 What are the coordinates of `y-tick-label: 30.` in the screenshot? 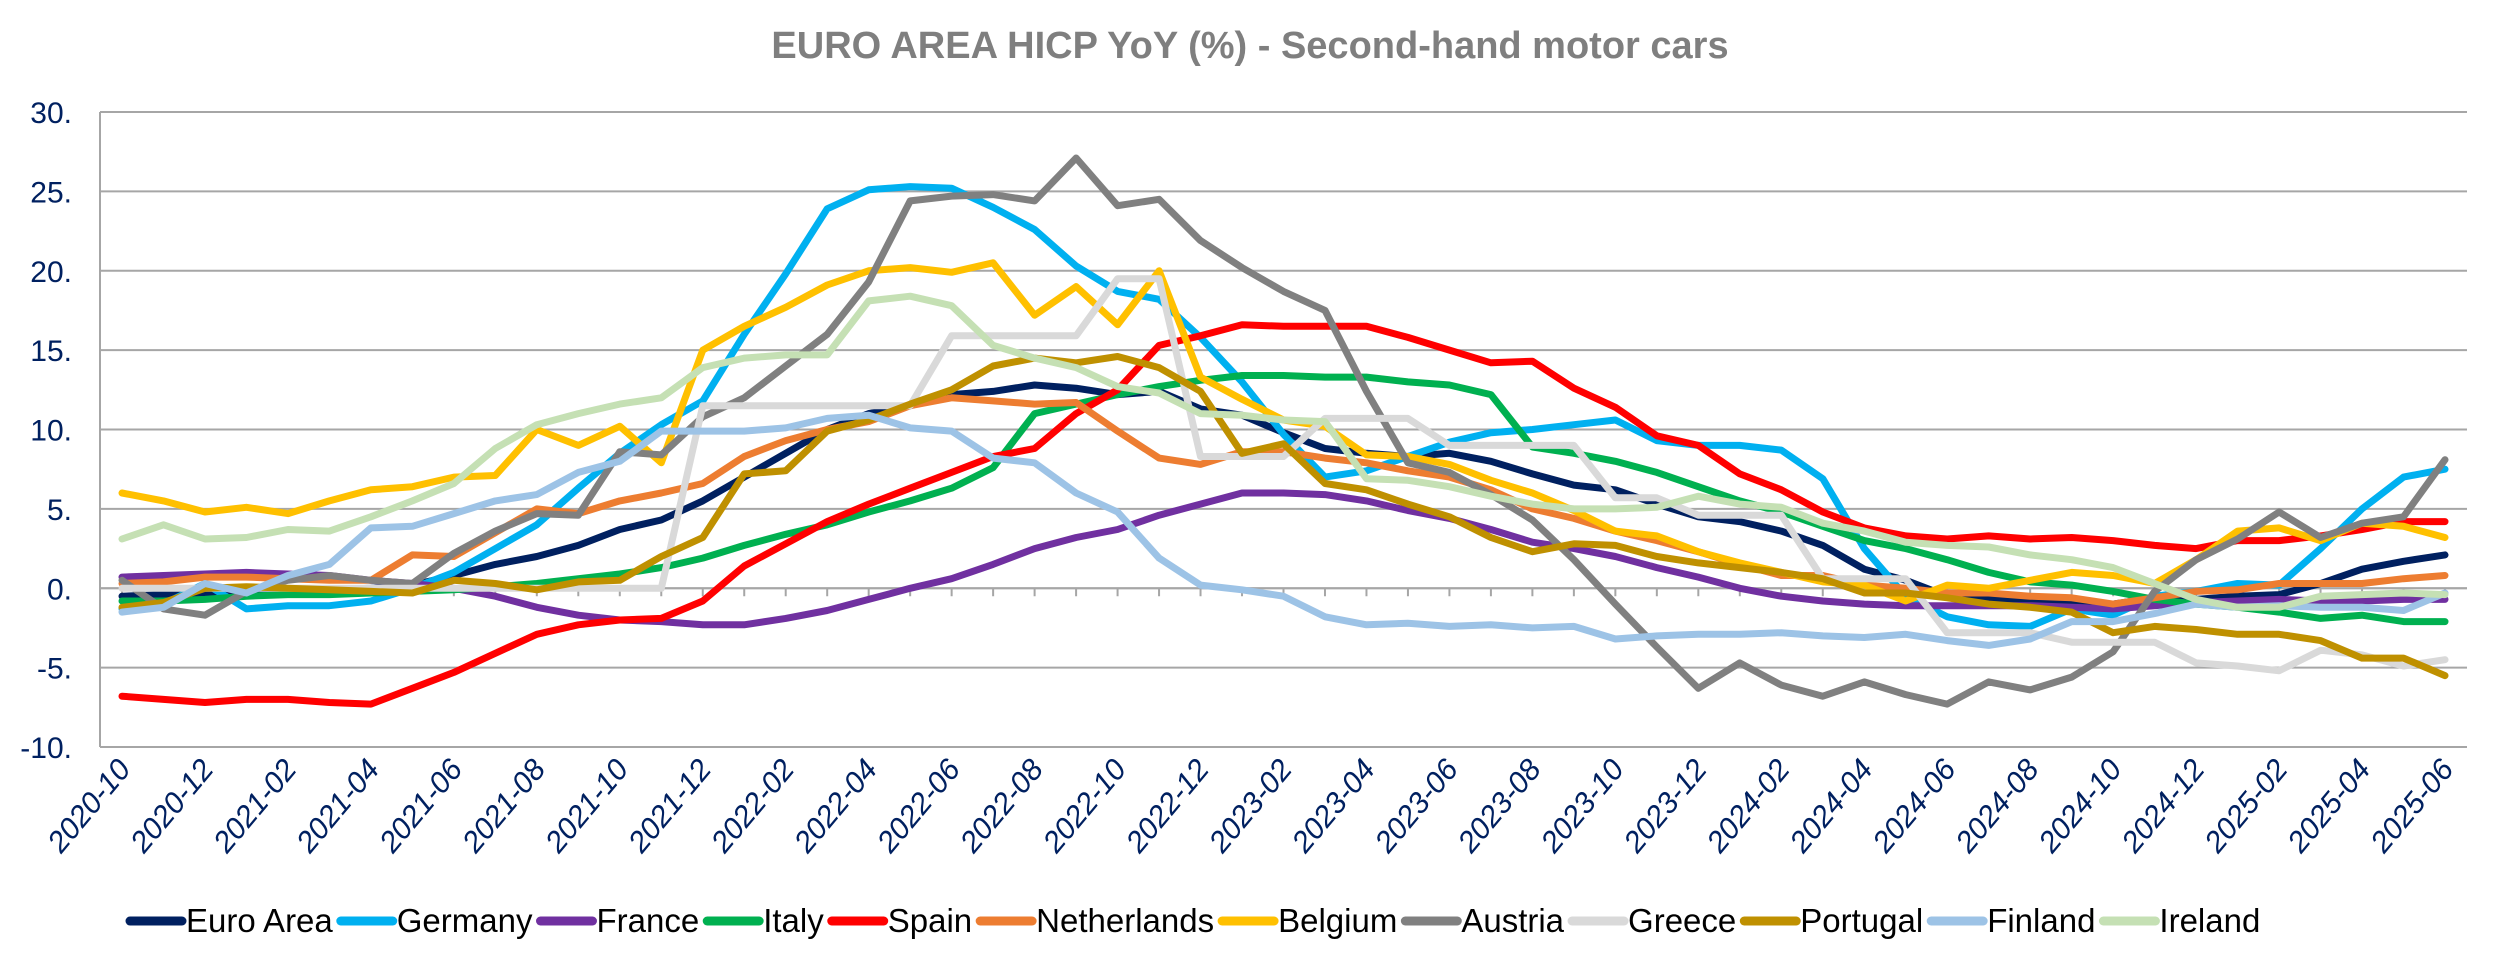 It's located at (51, 113).